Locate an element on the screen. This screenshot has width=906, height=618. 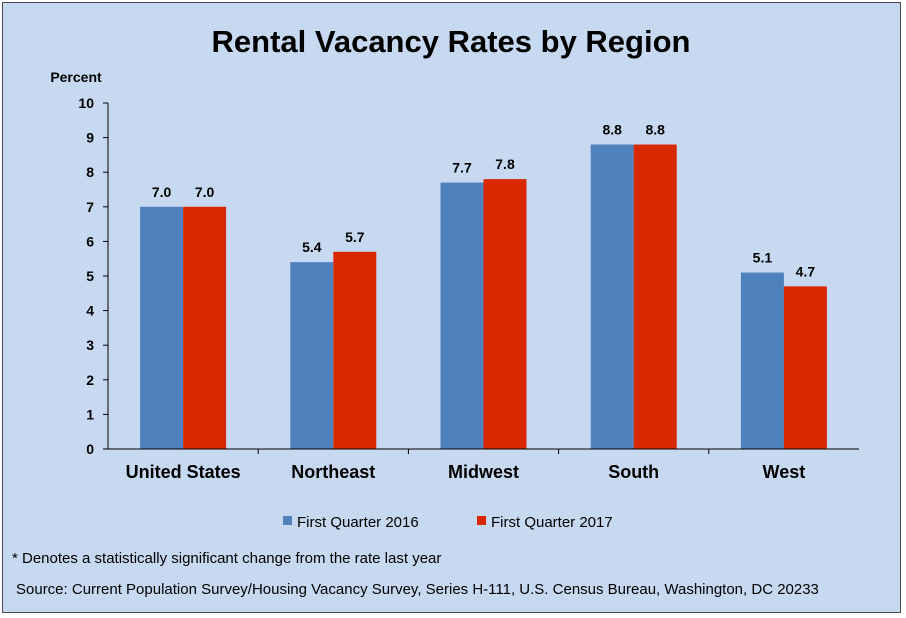
y-tick-label: 5 is located at coordinates (90, 276).